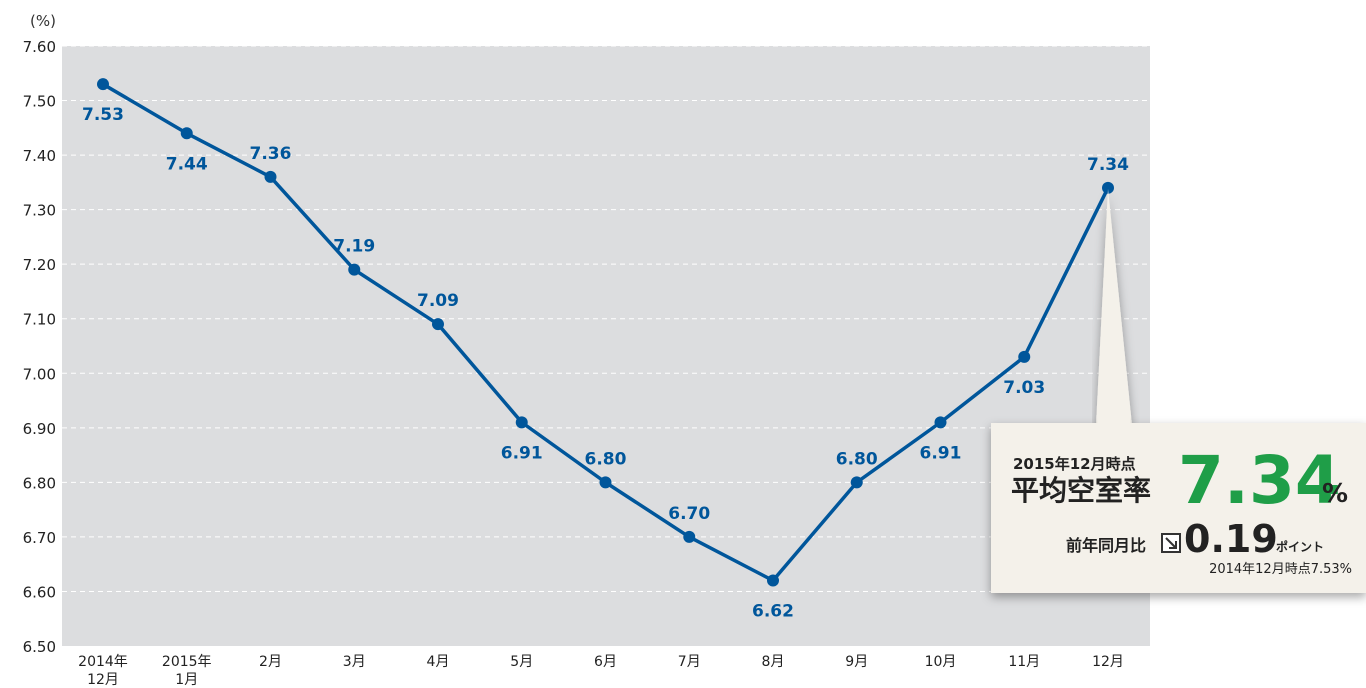  I want to click on x-tick-label: 11月, so click(1024, 662).